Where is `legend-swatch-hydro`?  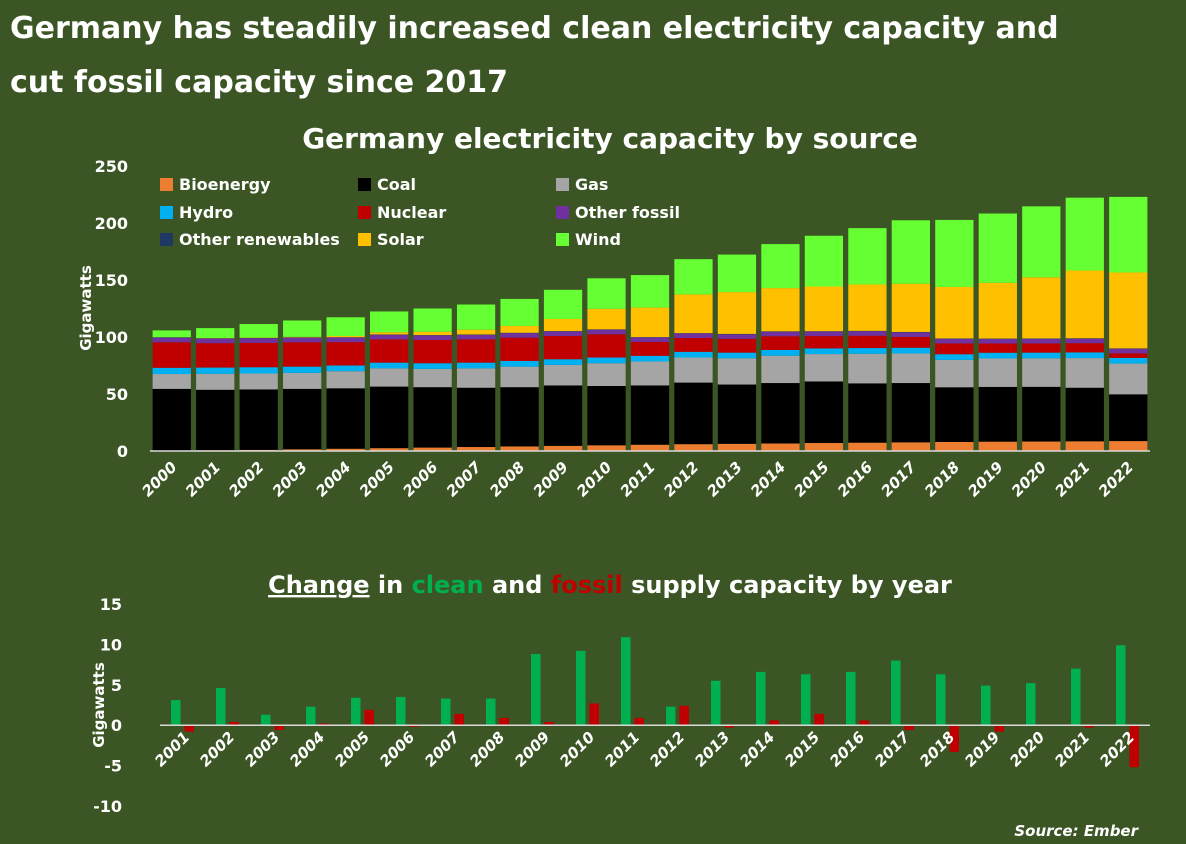 legend-swatch-hydro is located at coordinates (166, 212).